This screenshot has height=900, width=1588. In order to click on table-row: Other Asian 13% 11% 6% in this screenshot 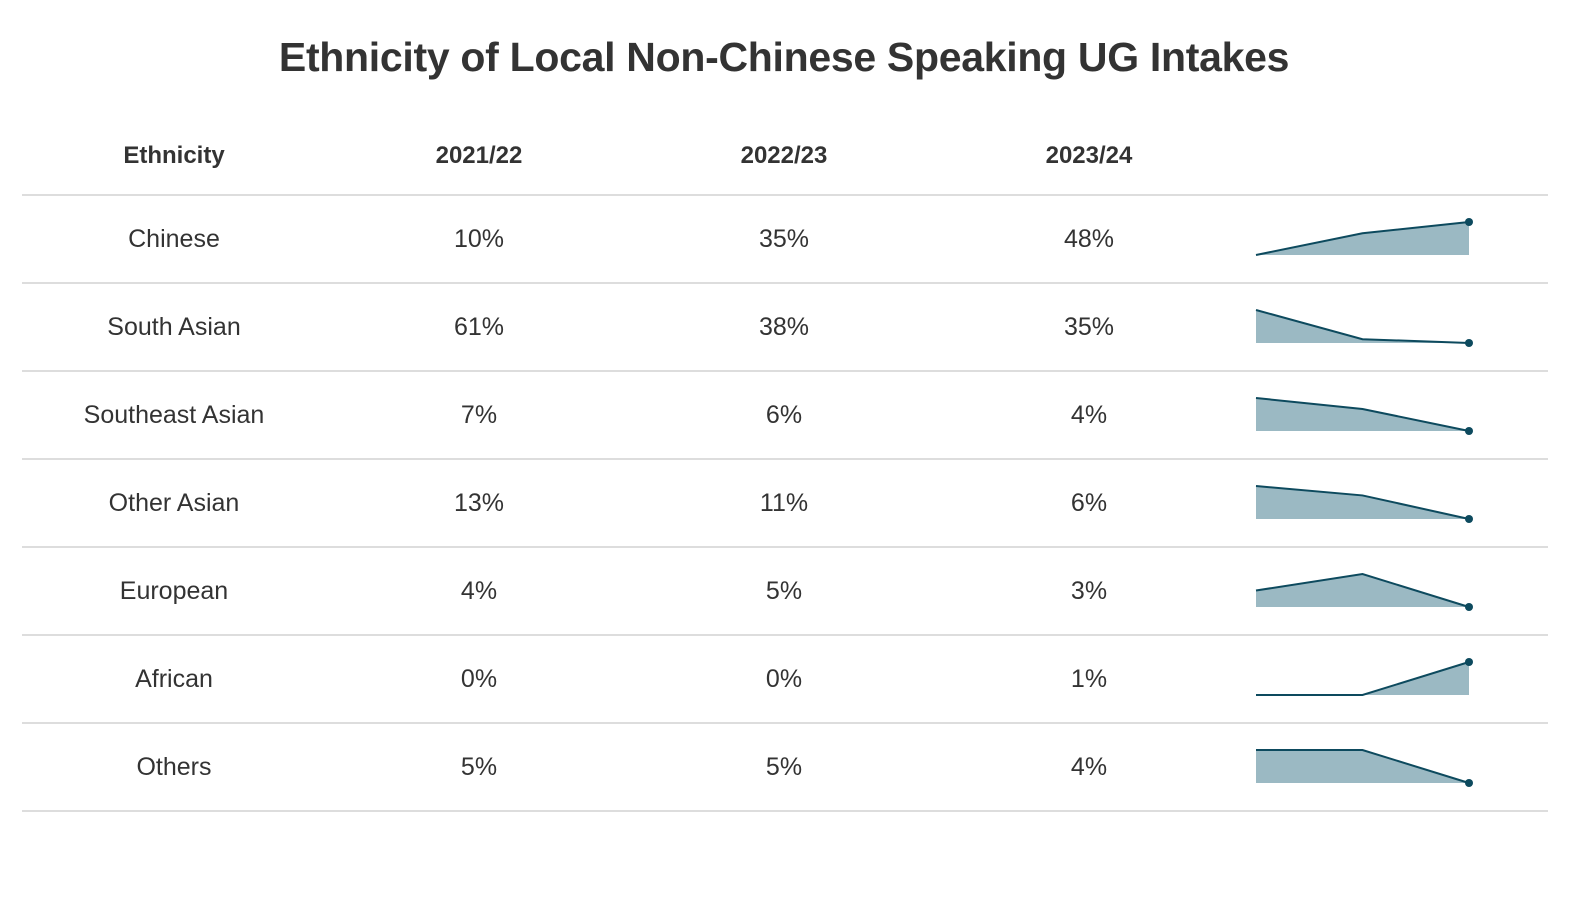, I will do `click(785, 504)`.